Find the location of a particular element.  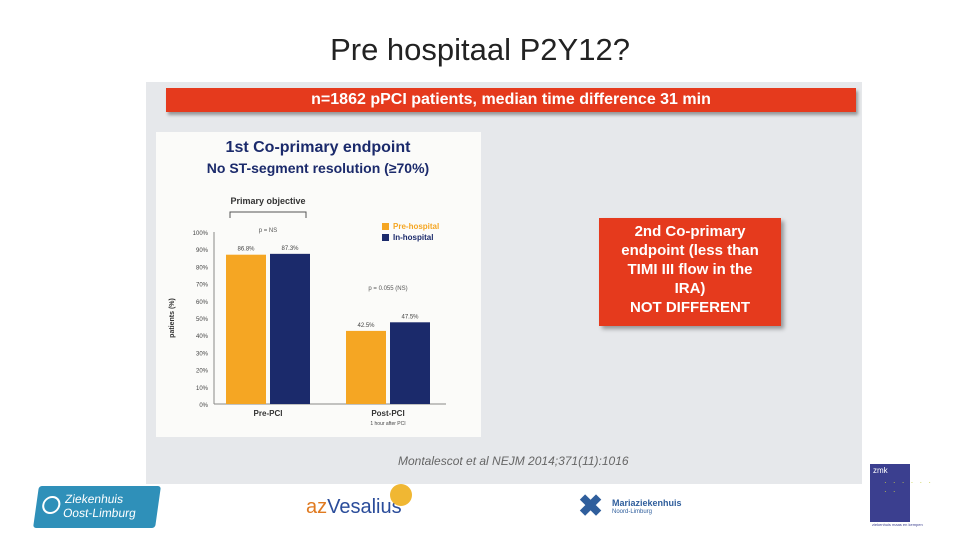

annotation-post-pci: p = 0.055 (NS) is located at coordinates (387, 289).